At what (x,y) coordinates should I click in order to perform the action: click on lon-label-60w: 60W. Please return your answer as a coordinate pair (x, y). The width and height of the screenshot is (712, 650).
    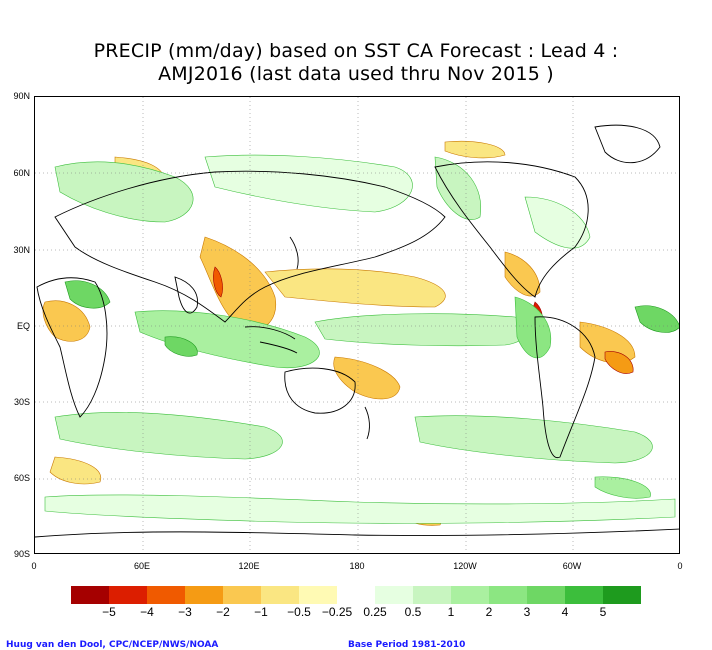
    Looking at the image, I should click on (572, 566).